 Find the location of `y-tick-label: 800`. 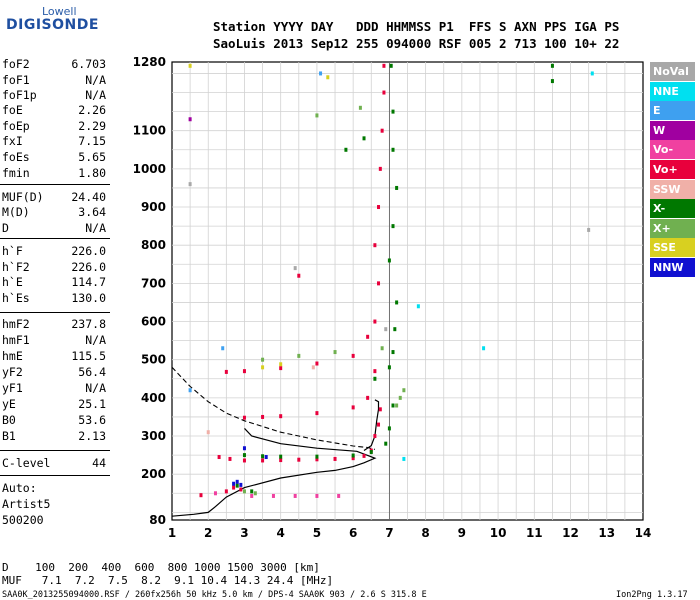

y-tick-label: 800 is located at coordinates (153, 245).